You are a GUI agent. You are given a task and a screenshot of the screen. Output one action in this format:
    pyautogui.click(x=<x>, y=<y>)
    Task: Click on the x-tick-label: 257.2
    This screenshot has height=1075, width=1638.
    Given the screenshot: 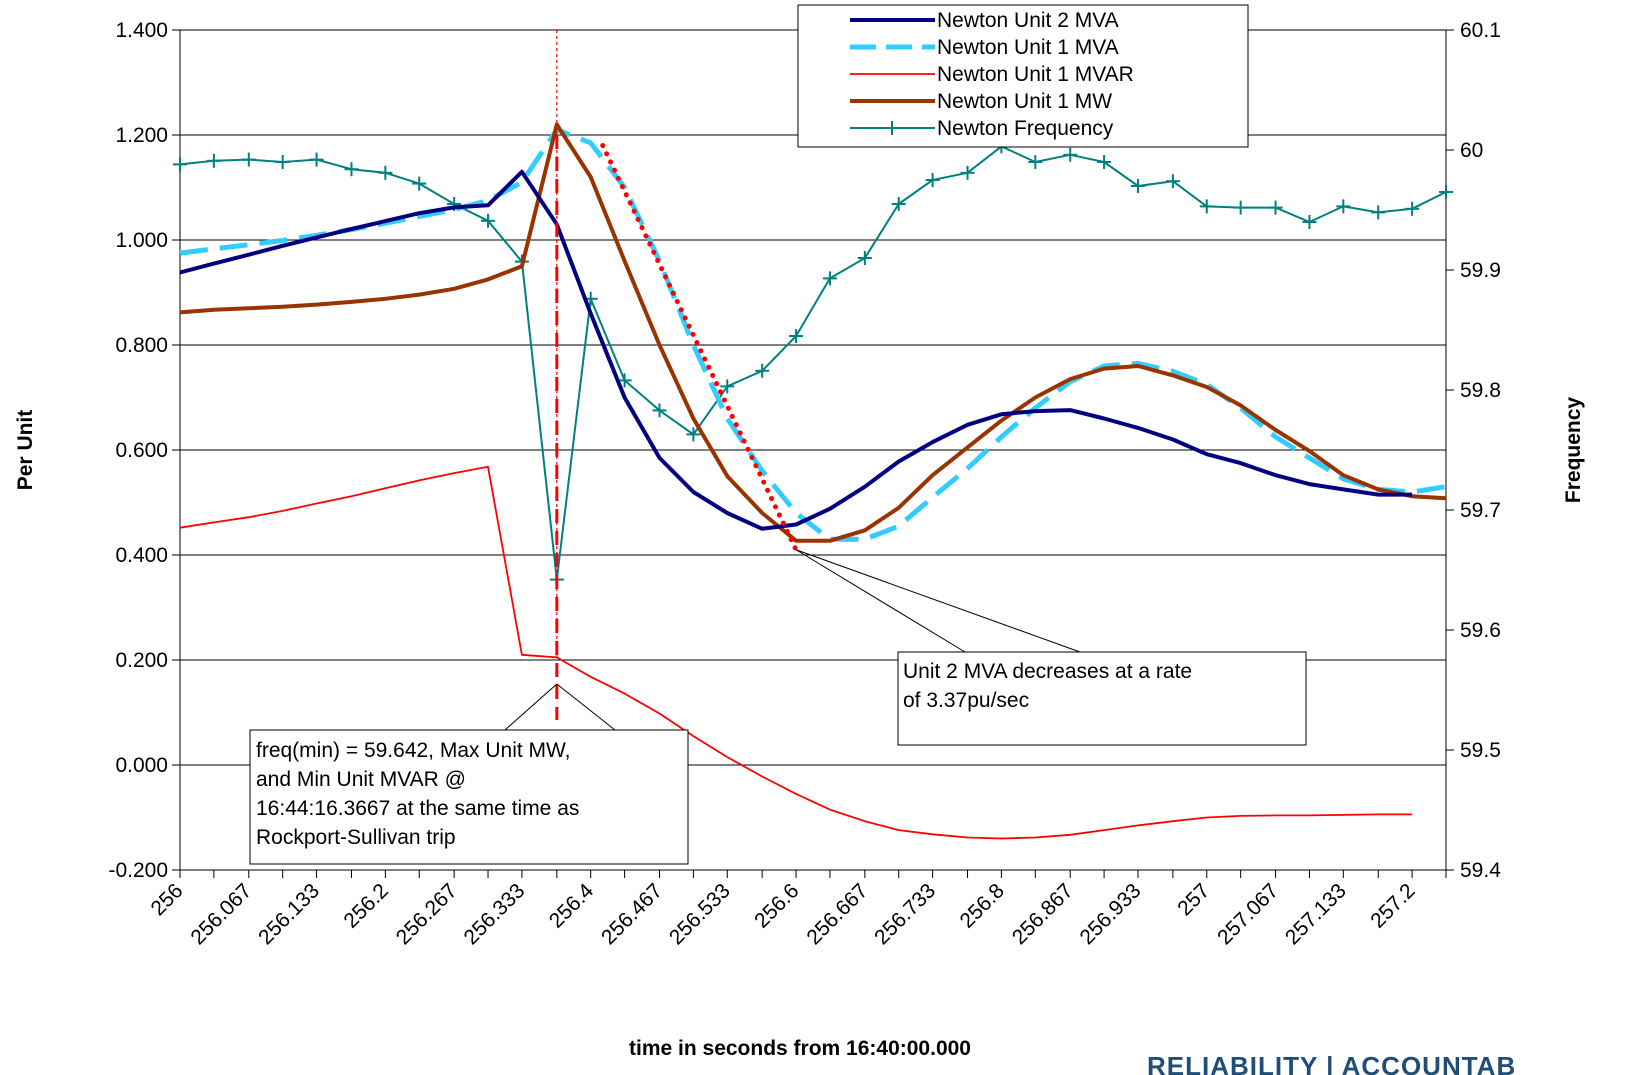 What is the action you would take?
    pyautogui.click(x=1392, y=905)
    